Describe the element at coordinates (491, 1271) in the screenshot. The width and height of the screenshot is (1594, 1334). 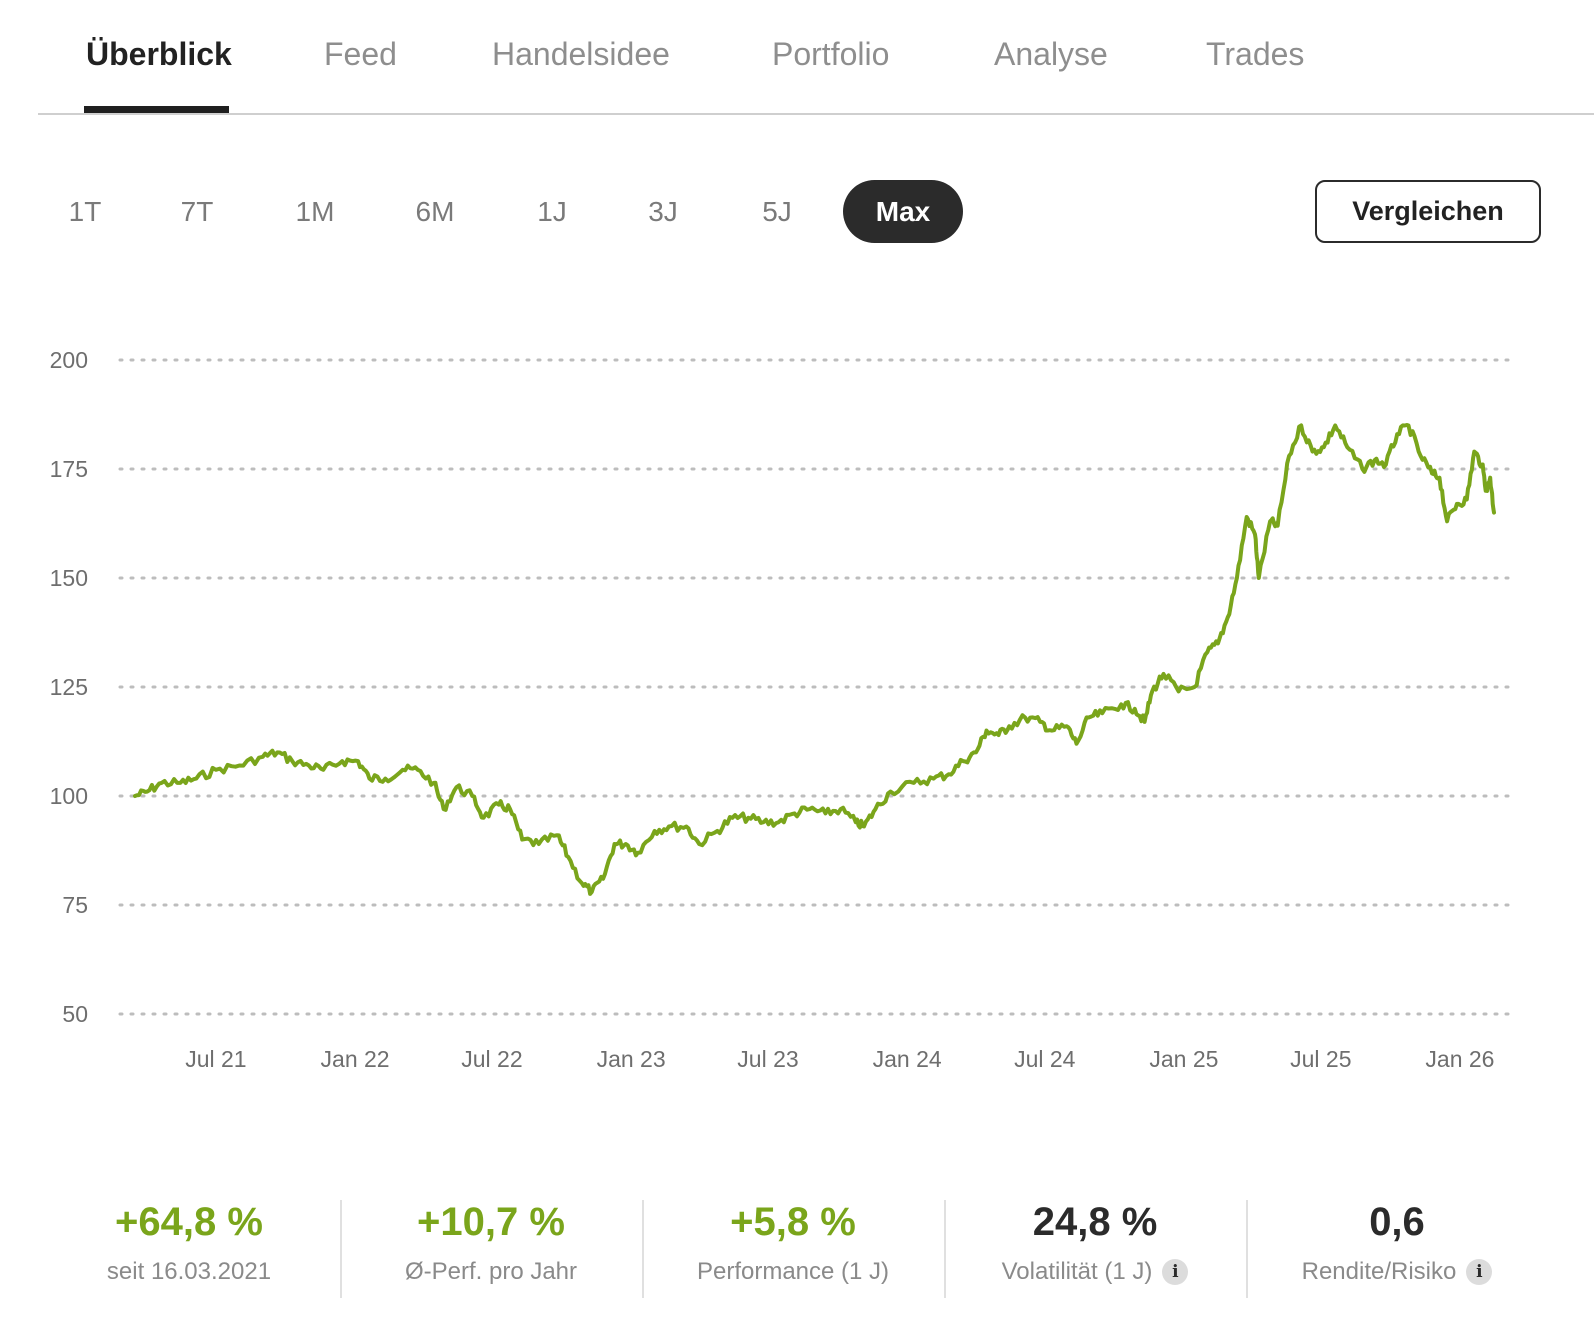
I see `stat-label: Ø-Perf. pro Jahr` at that location.